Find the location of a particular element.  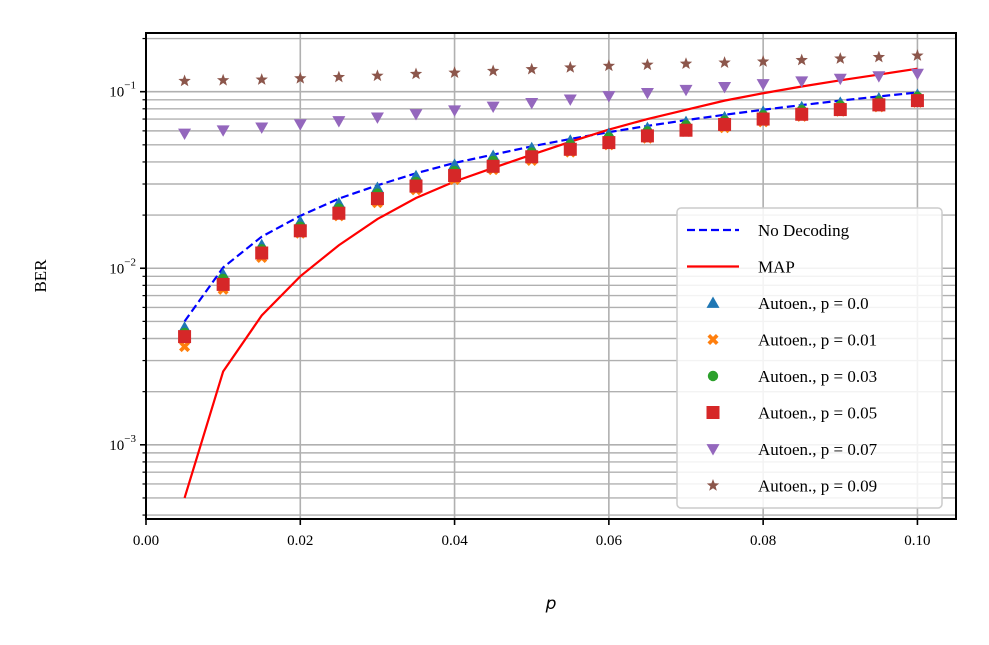

x-tick-label: 0.10 is located at coordinates (917, 541).